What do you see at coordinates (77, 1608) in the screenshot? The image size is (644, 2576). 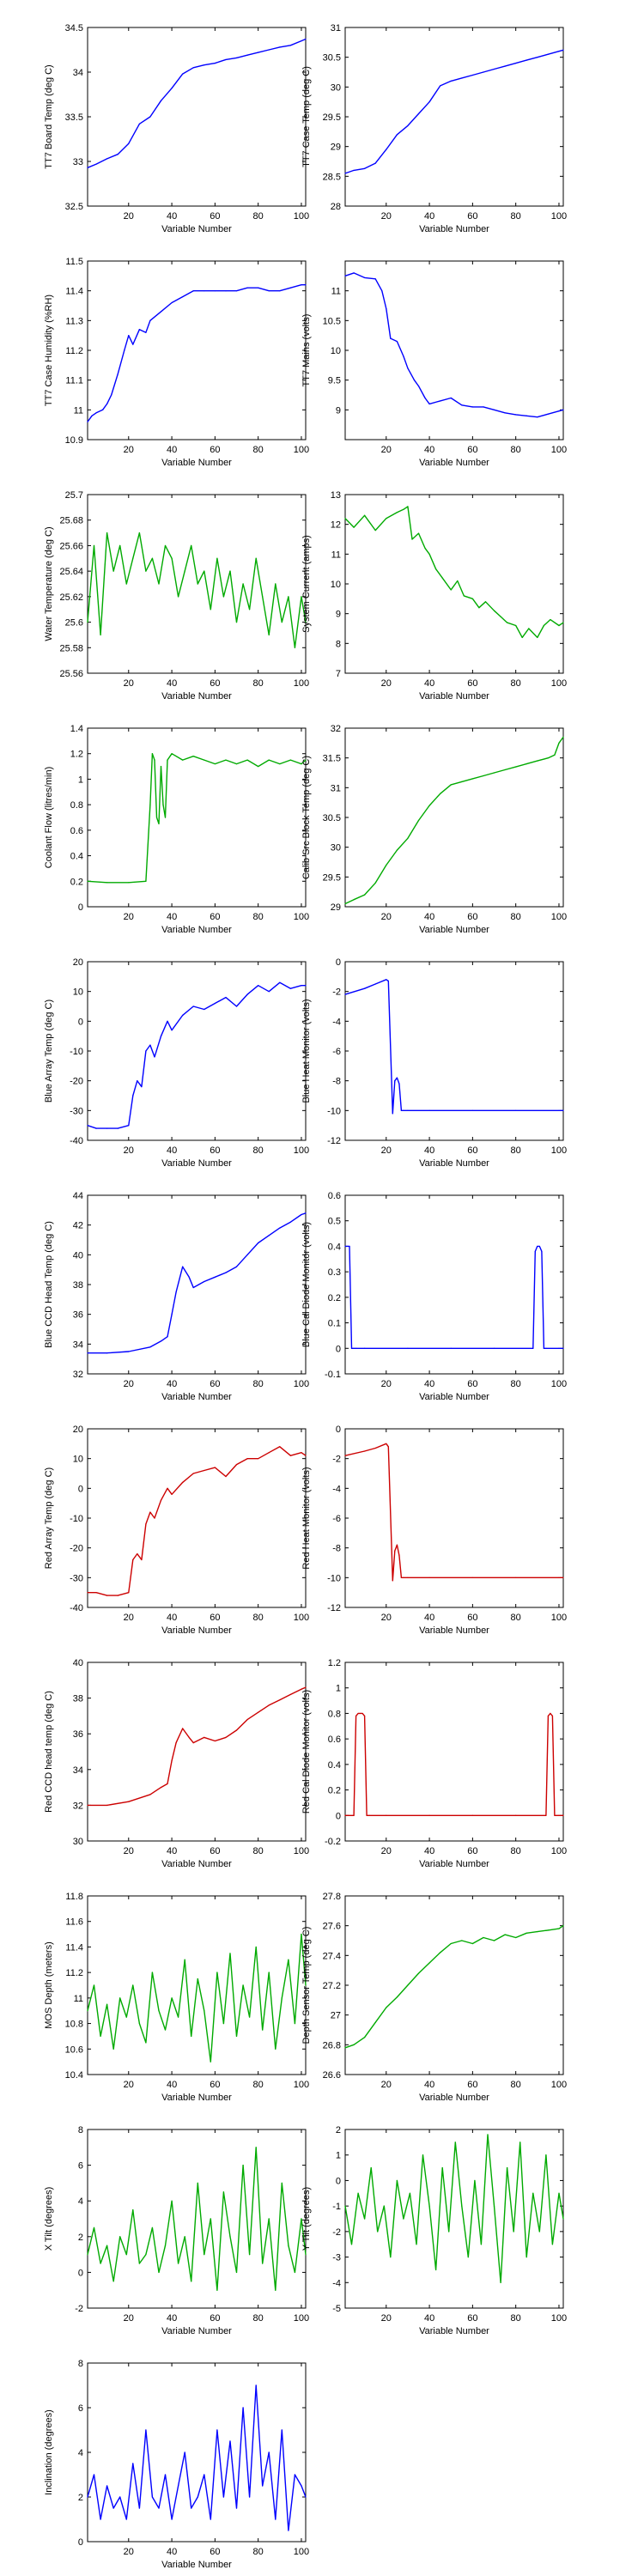 I see `y-tick-label: -40` at bounding box center [77, 1608].